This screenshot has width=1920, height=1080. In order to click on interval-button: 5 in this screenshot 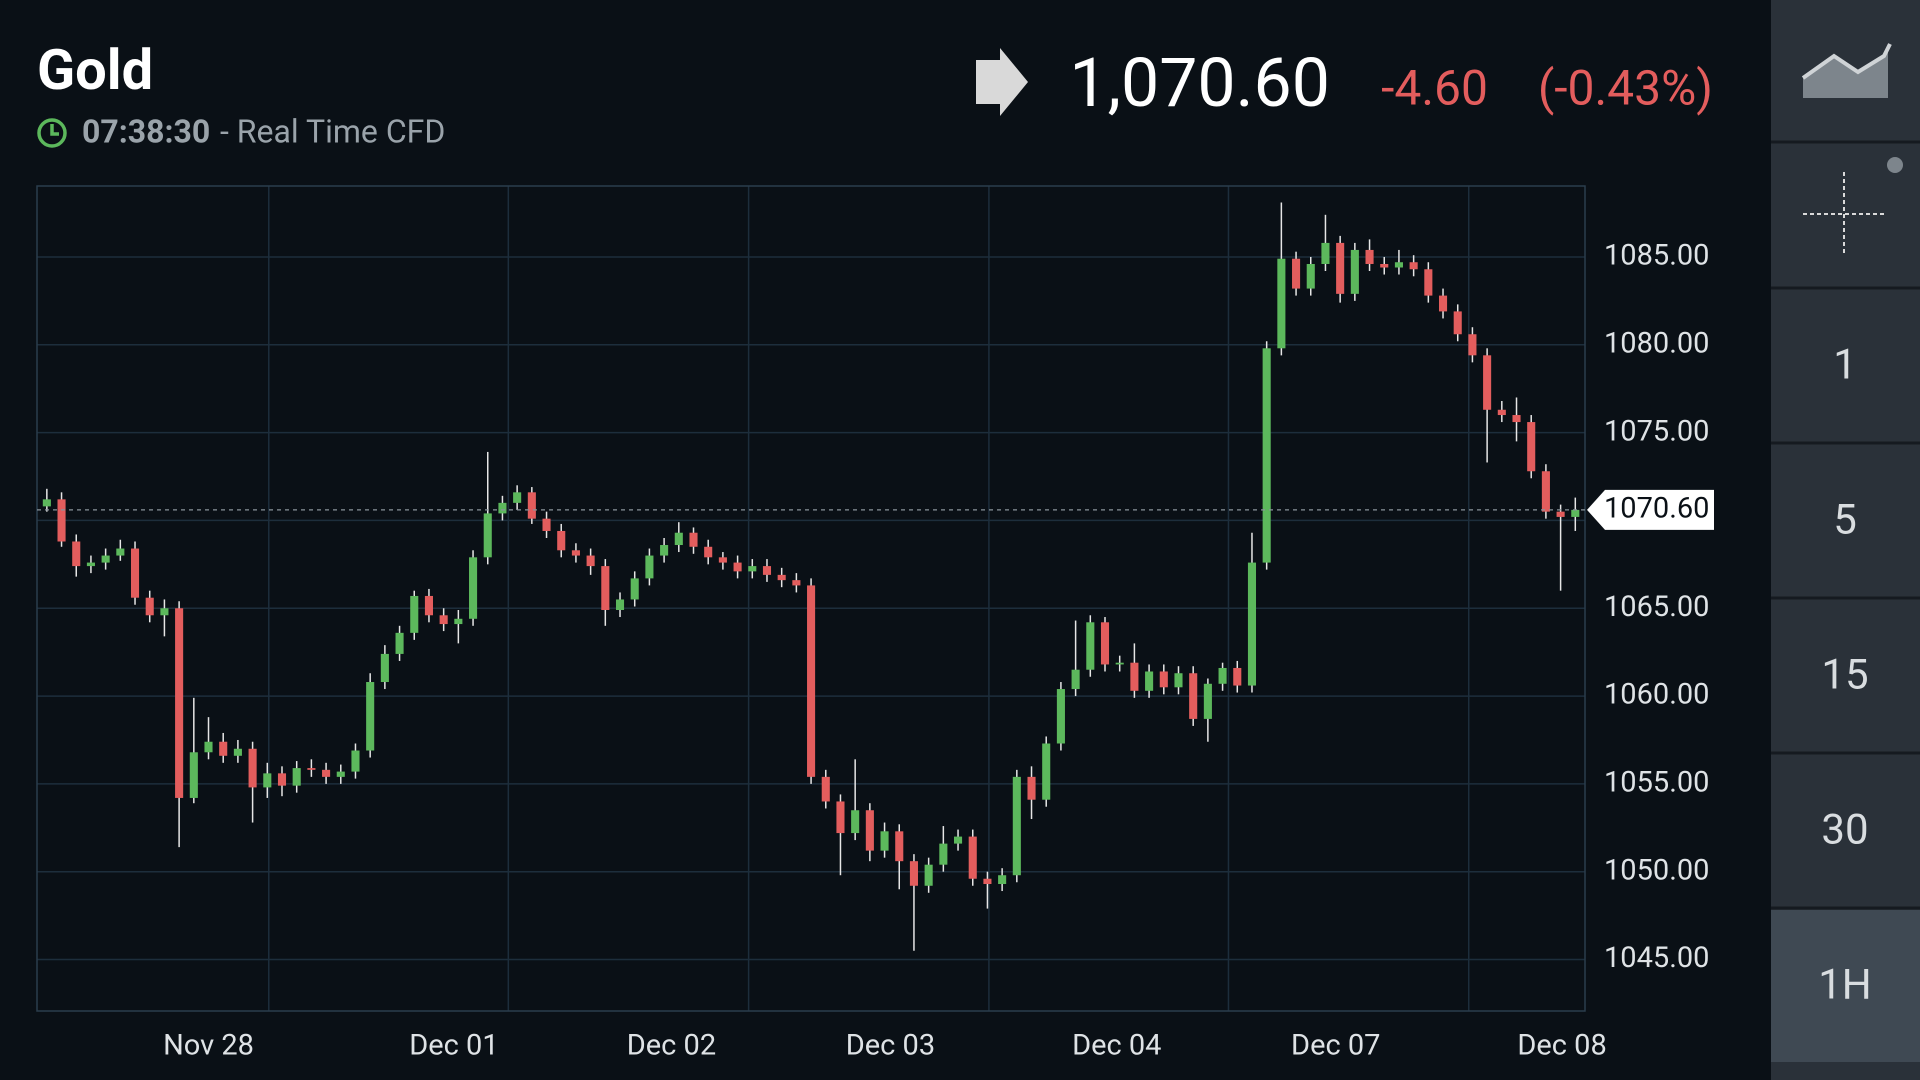, I will do `click(1845, 519)`.